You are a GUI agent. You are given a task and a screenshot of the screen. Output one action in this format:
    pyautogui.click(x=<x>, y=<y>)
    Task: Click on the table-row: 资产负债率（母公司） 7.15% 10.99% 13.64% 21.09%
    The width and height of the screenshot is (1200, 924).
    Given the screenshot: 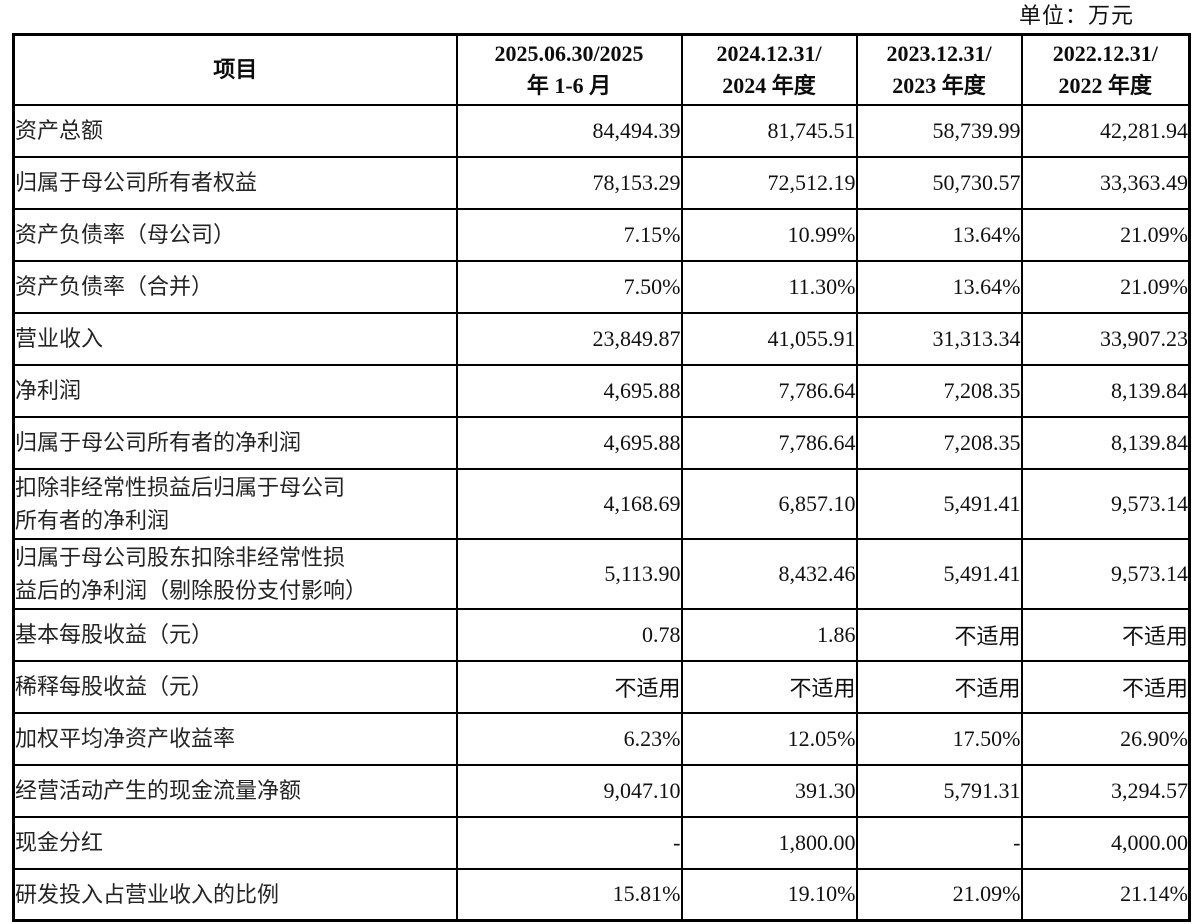 What is the action you would take?
    pyautogui.click(x=601, y=234)
    